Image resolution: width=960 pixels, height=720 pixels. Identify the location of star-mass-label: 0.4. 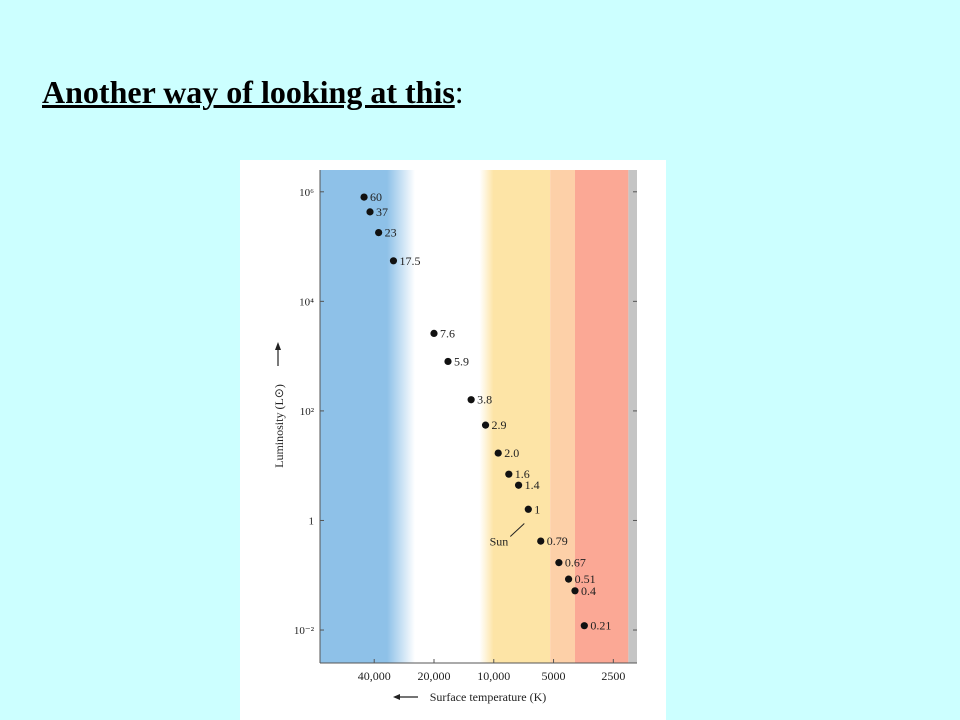
(588, 591).